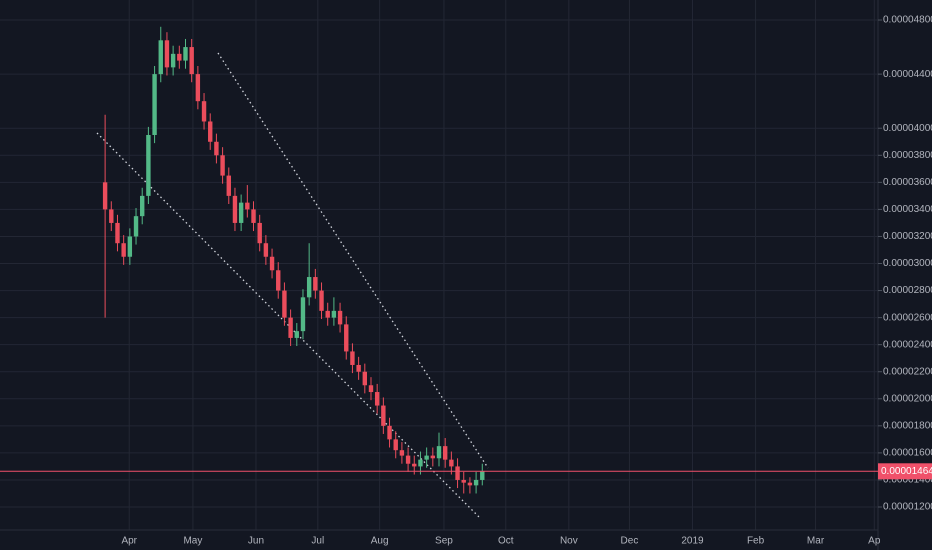 This screenshot has width=932, height=550. What do you see at coordinates (907, 155) in the screenshot?
I see `y-tick-label: 0.00003800` at bounding box center [907, 155].